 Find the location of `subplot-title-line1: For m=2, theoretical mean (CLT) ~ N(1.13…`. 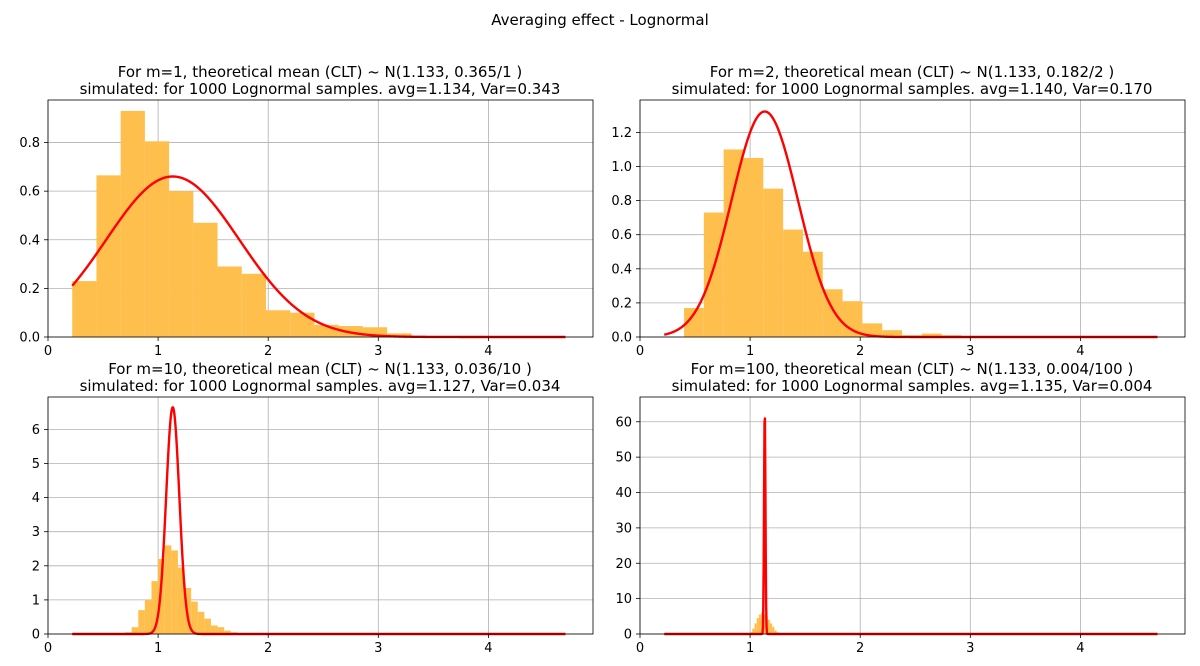

subplot-title-line1: For m=2, theoretical mean (CLT) ~ N(1.13… is located at coordinates (912, 72).